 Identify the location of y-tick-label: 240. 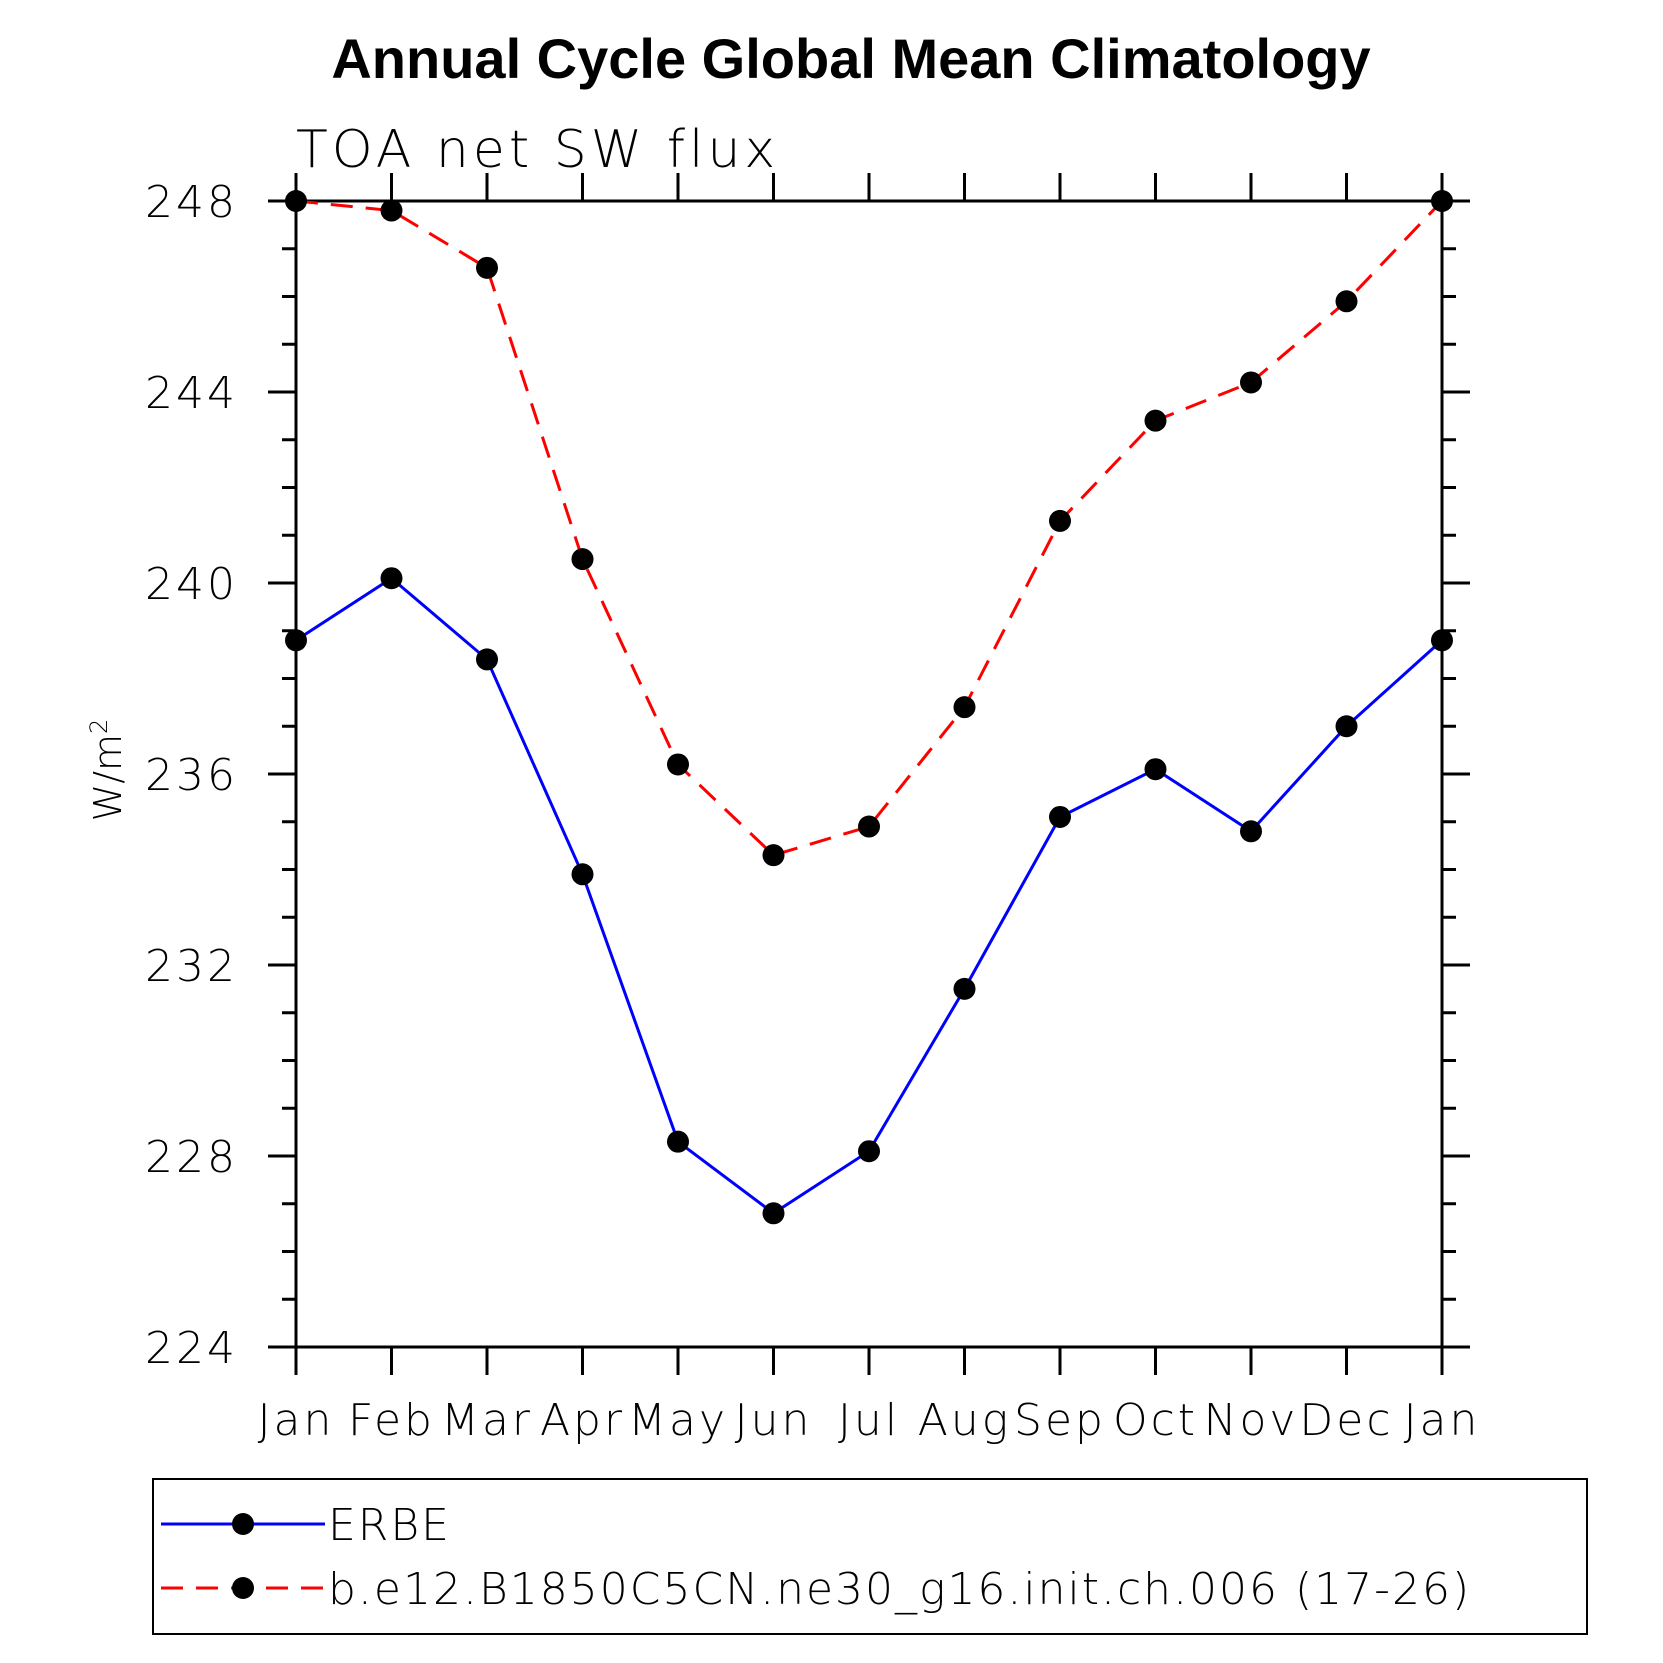
(191, 584).